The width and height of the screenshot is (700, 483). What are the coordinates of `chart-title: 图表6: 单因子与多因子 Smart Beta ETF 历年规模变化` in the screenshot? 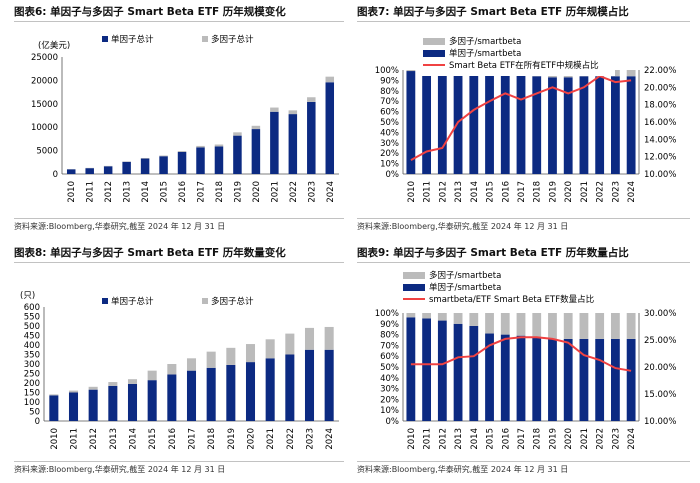 It's located at (150, 12).